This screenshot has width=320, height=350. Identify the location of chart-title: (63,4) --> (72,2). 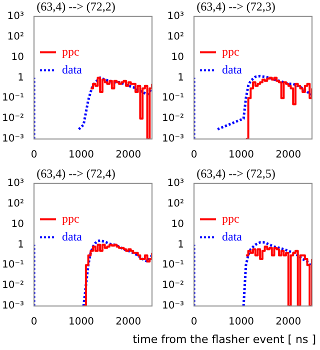
(76, 7).